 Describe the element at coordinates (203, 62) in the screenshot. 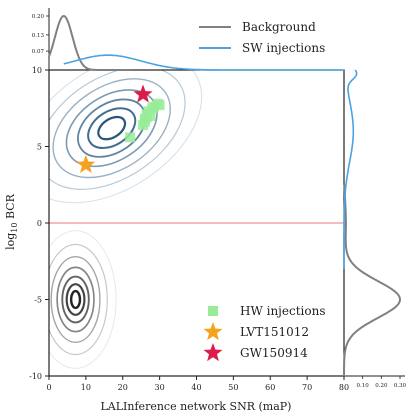

I see `sw-injection-top-marginal-curve` at that location.